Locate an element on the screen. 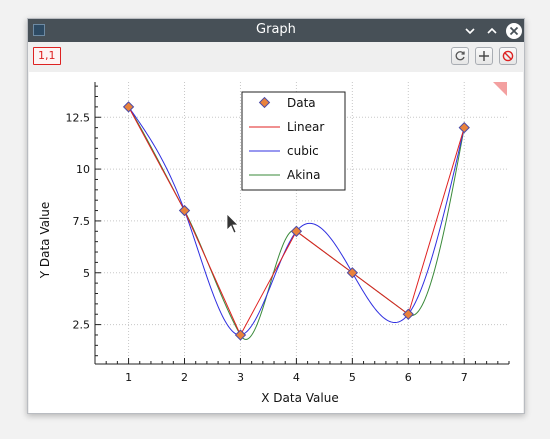  y-tick-label: 12.5 is located at coordinates (78, 117).